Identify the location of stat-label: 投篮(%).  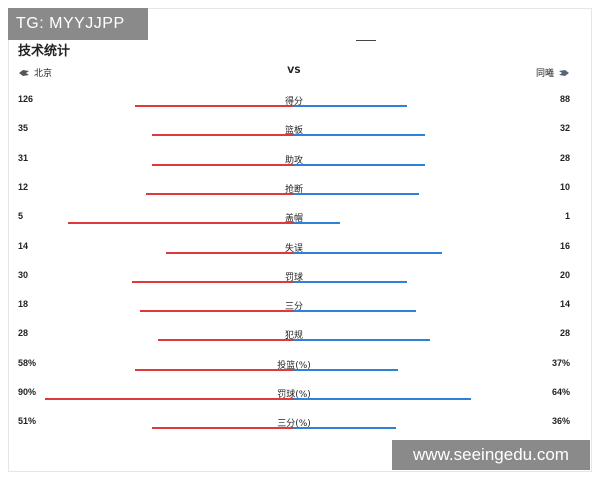
(294, 365).